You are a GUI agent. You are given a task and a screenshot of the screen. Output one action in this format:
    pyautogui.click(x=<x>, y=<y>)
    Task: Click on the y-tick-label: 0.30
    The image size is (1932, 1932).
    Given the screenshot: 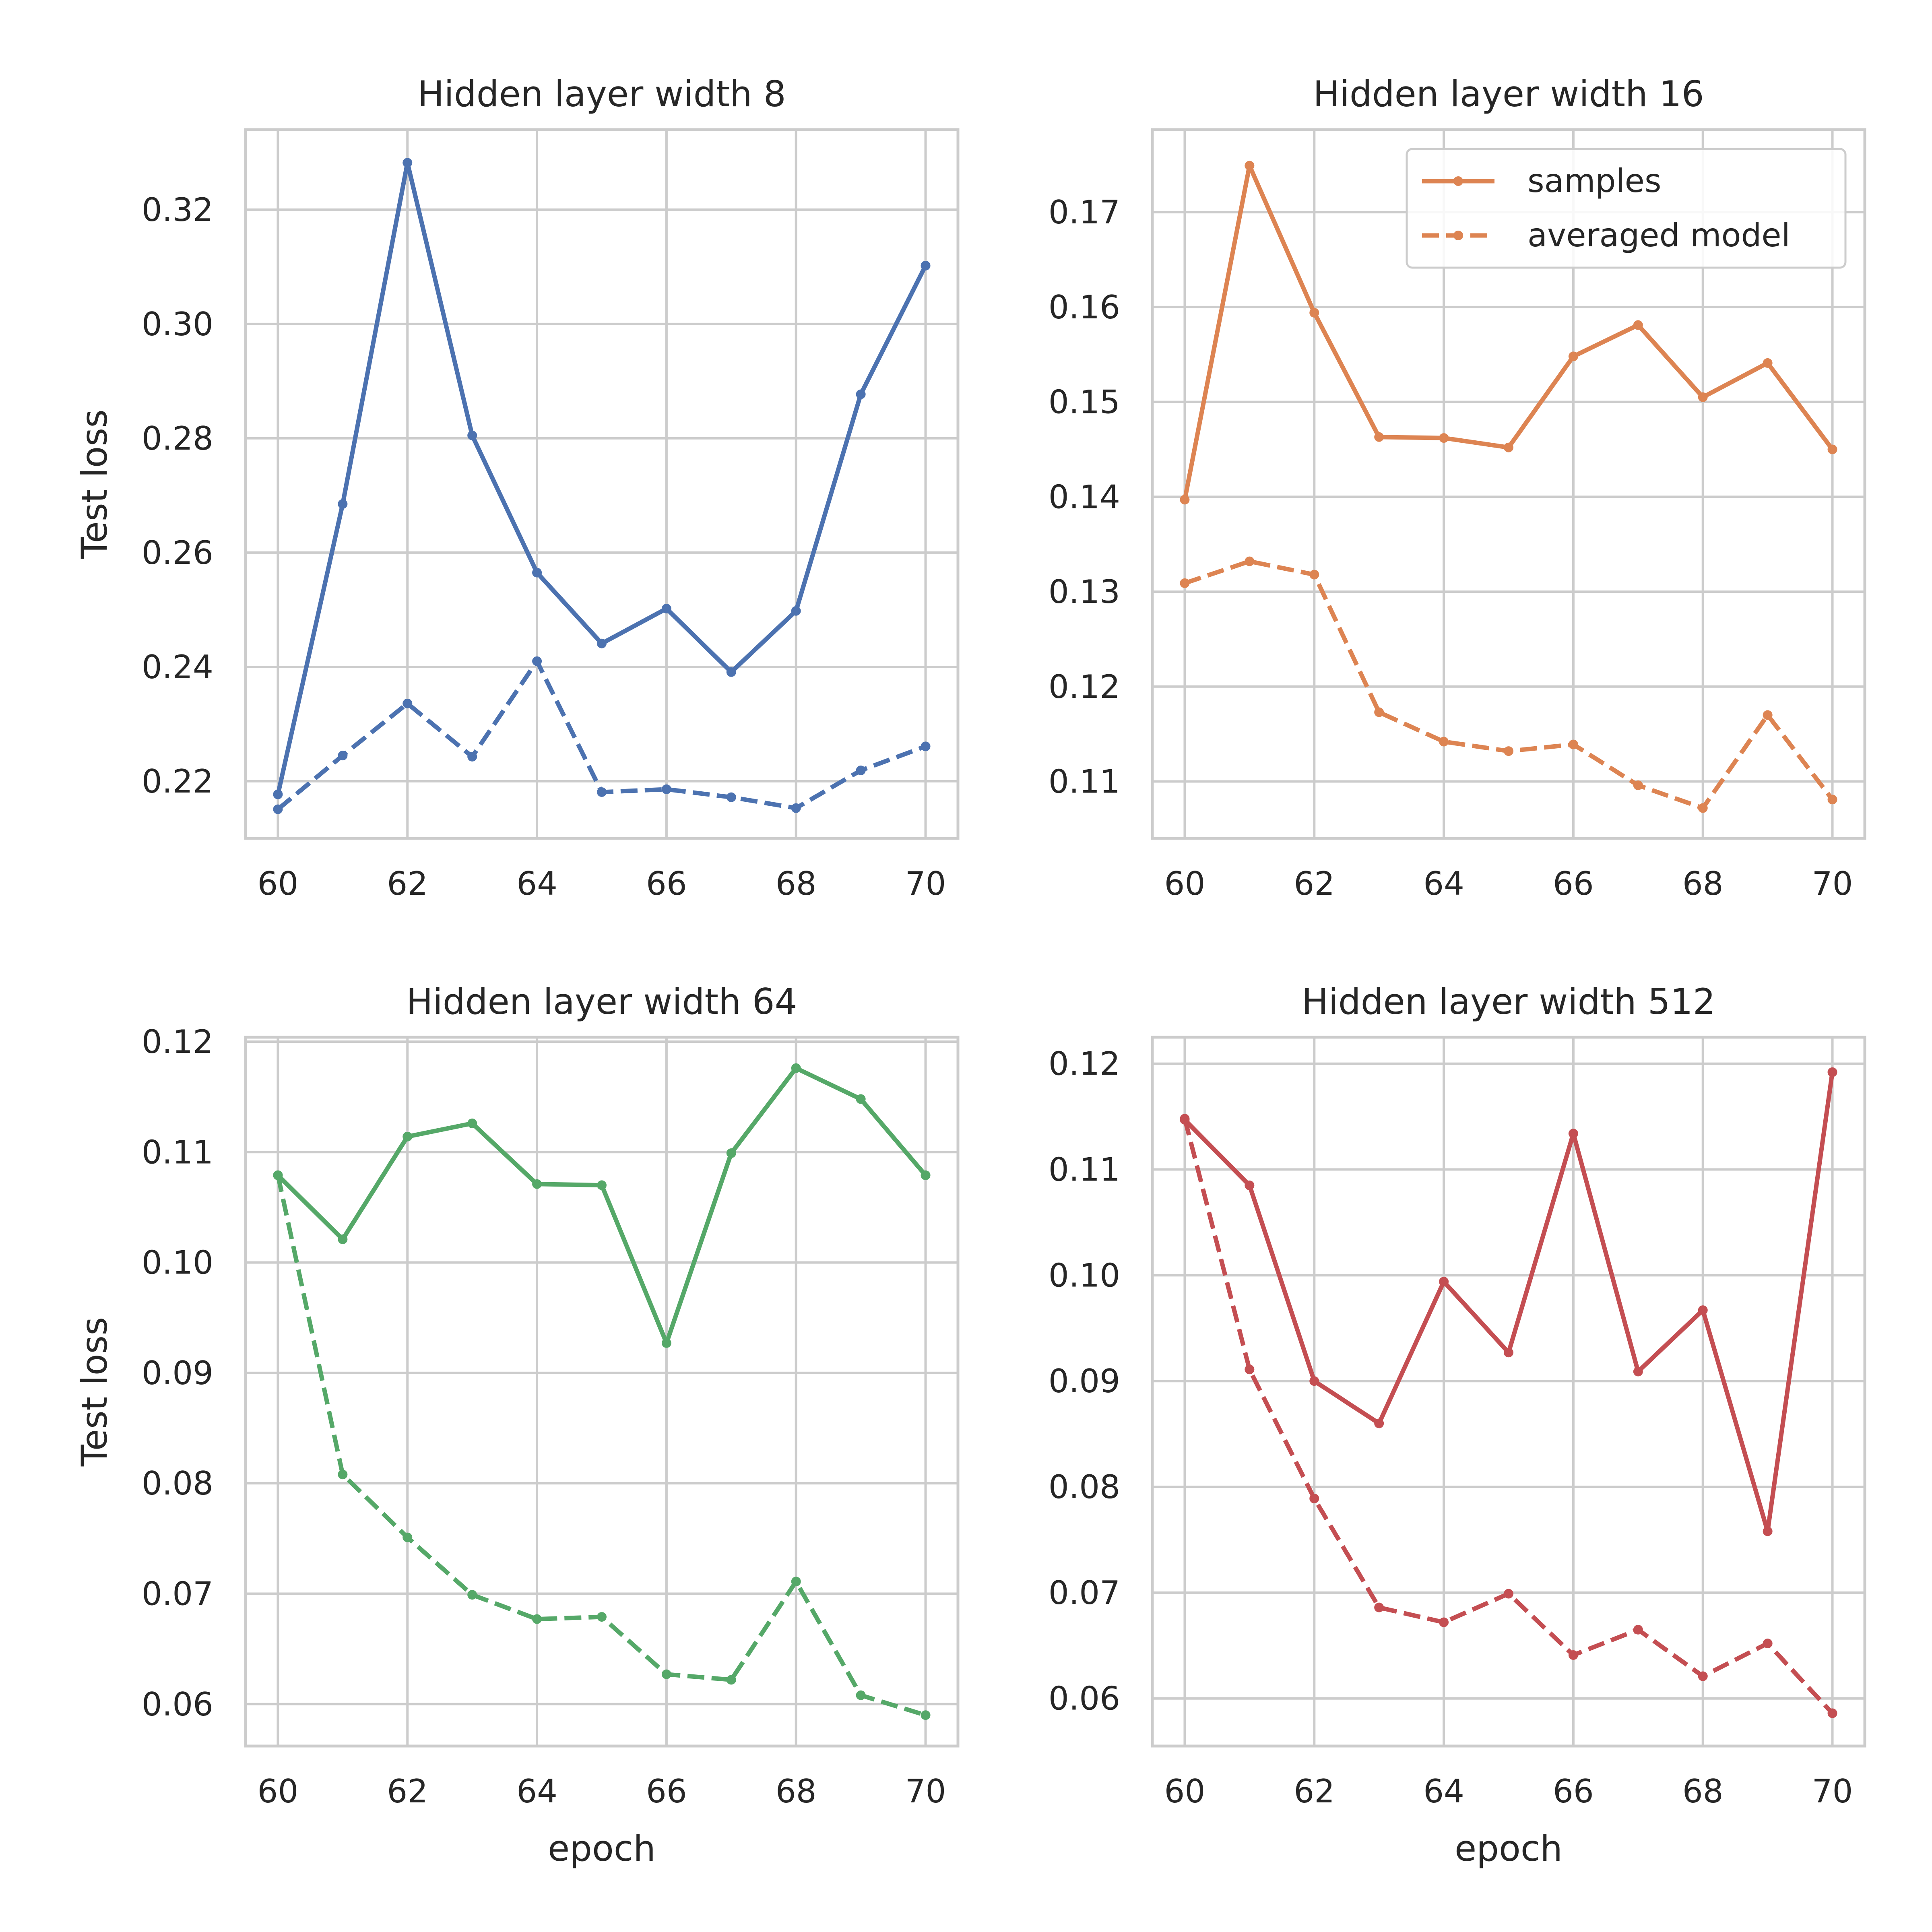 What is the action you would take?
    pyautogui.click(x=177, y=324)
    